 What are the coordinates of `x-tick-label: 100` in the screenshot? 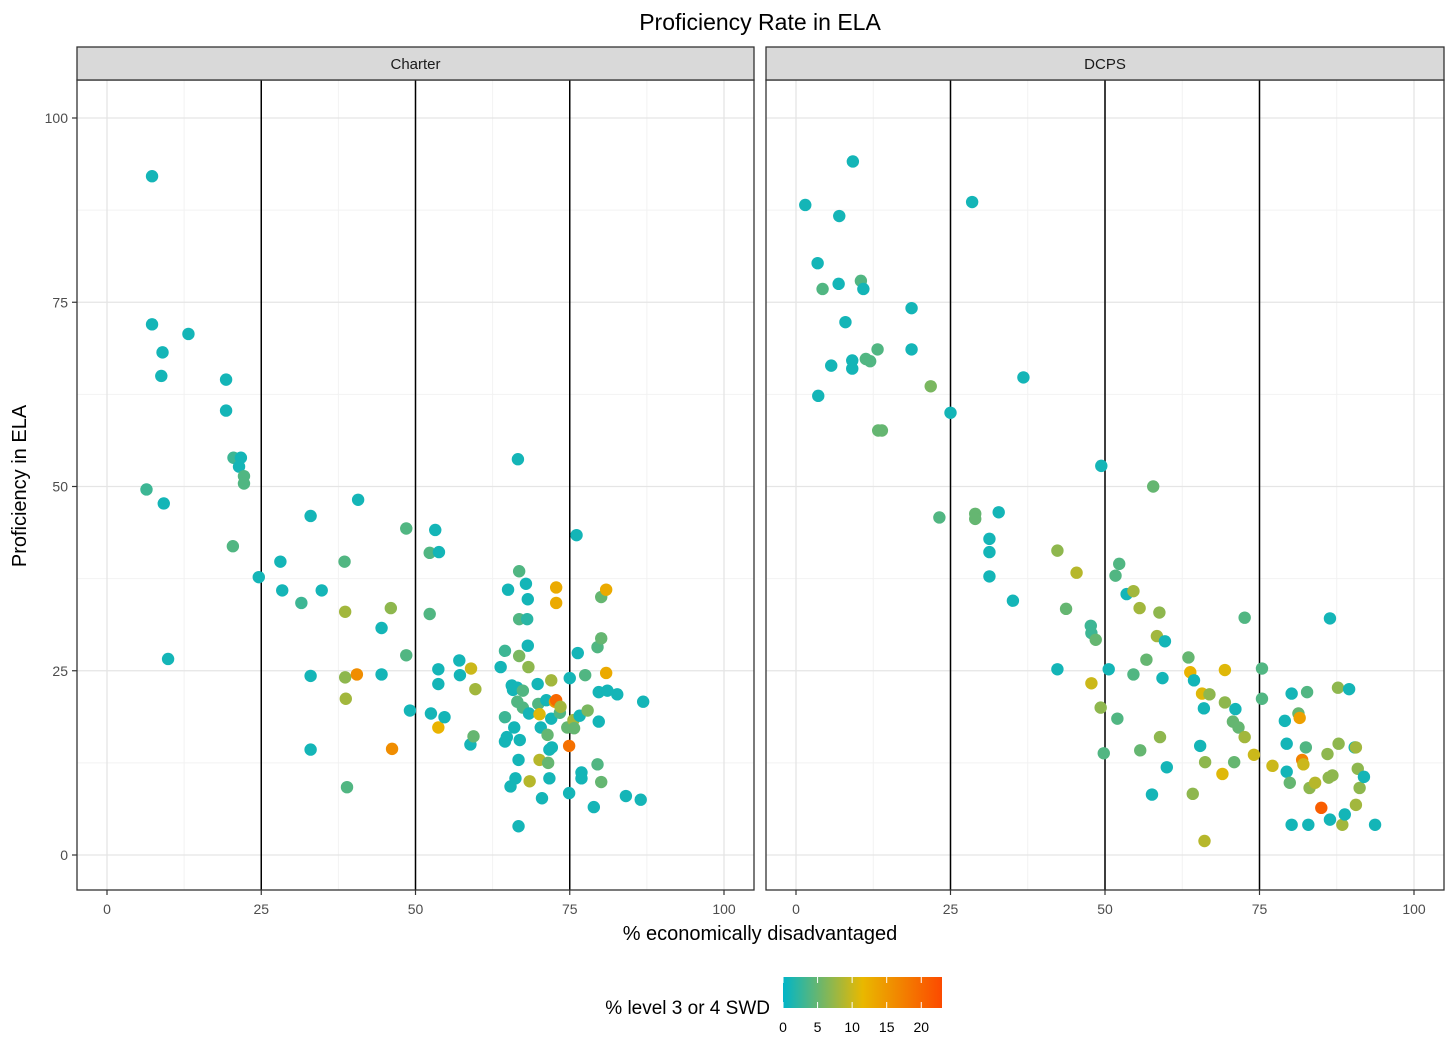 It's located at (1414, 909).